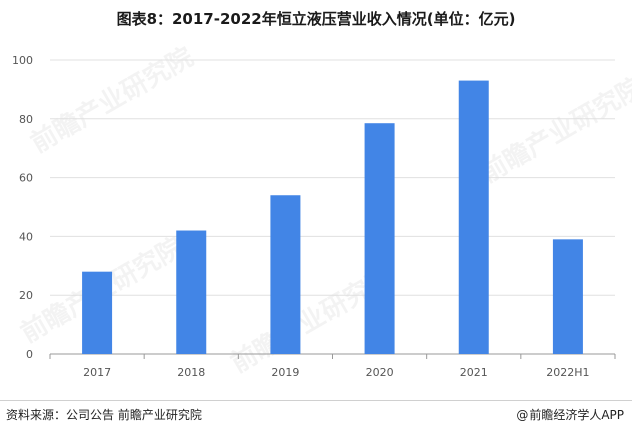 The width and height of the screenshot is (632, 435). What do you see at coordinates (104, 415) in the screenshot?
I see `source-note: 资料来源：公司公告 前瞻产业研究院` at bounding box center [104, 415].